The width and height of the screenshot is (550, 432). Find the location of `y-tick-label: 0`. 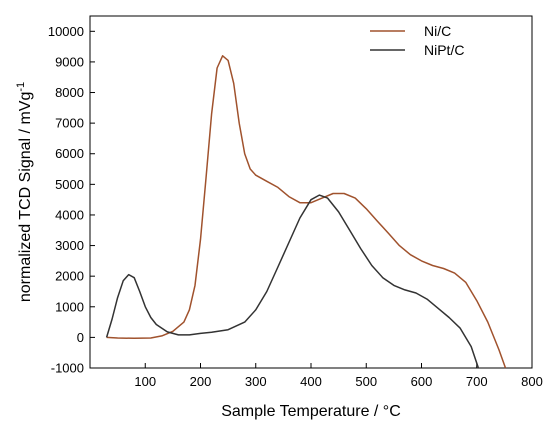

y-tick-label: 0 is located at coordinates (80, 337).